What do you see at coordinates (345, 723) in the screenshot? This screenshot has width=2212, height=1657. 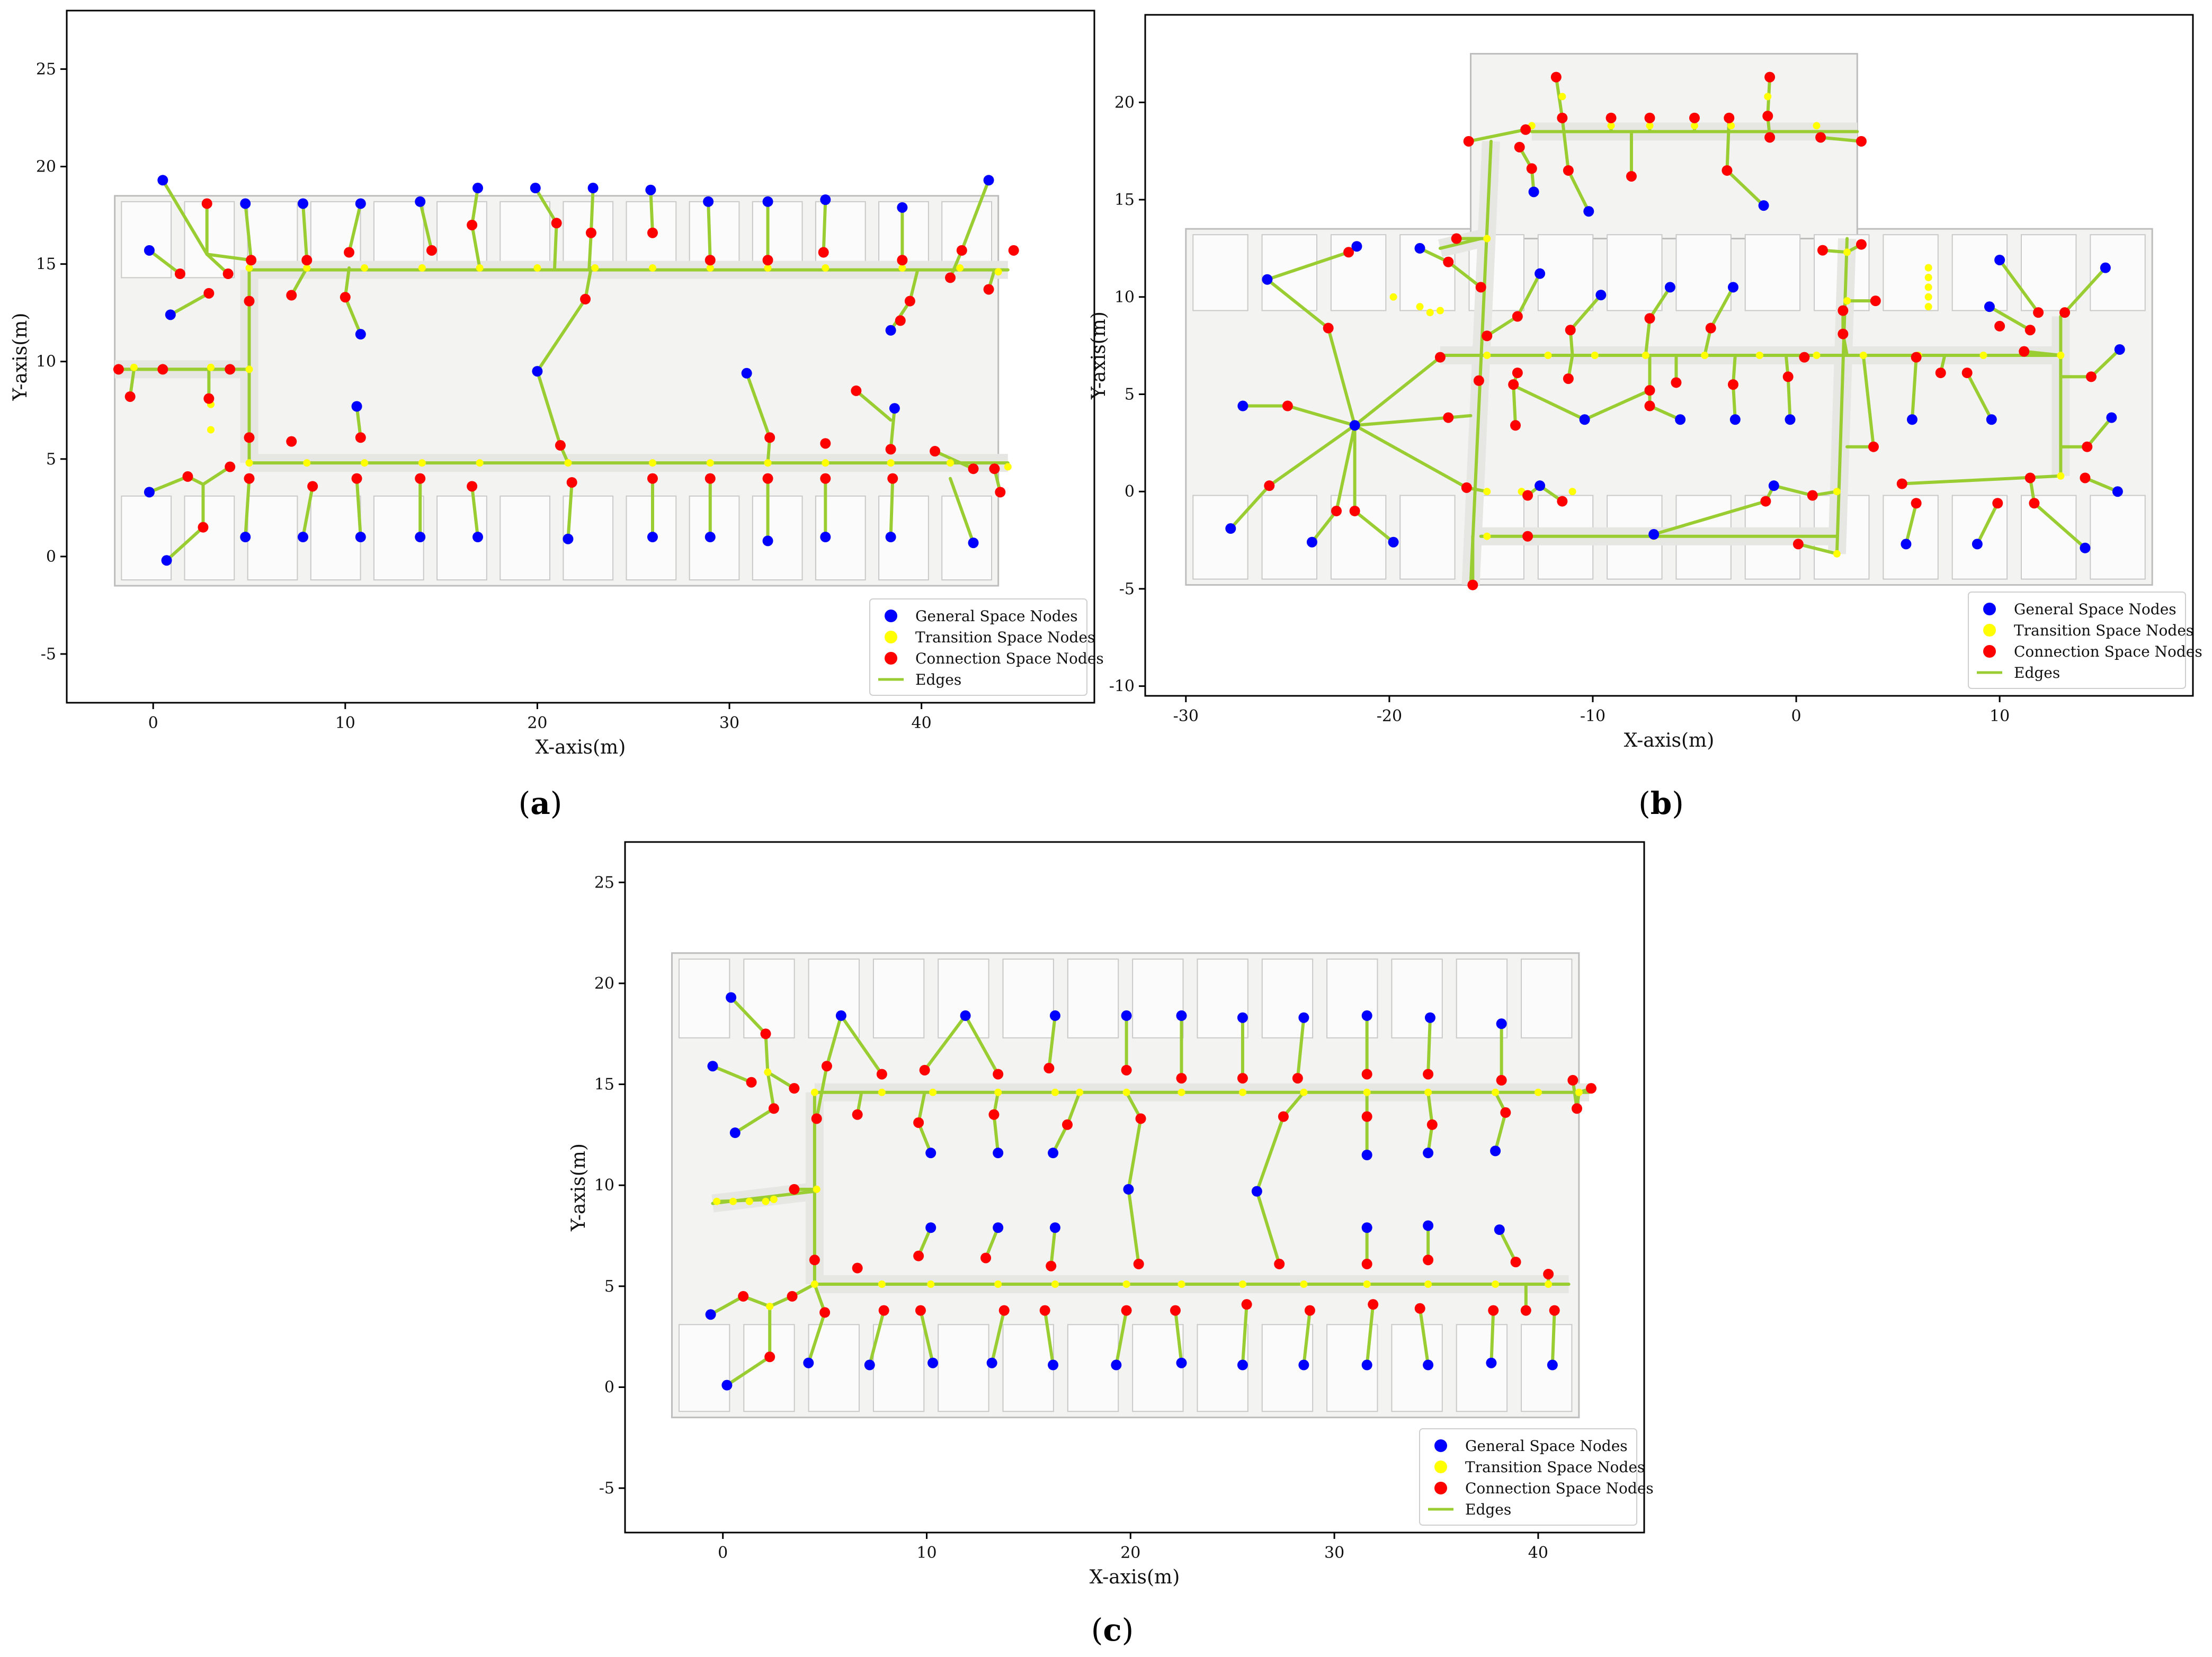 I see `x-tick-label: 10` at bounding box center [345, 723].